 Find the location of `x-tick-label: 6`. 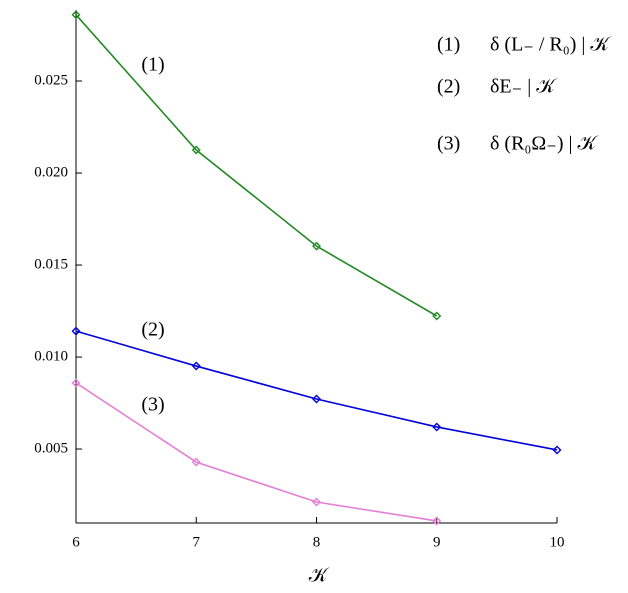

x-tick-label: 6 is located at coordinates (76, 542).